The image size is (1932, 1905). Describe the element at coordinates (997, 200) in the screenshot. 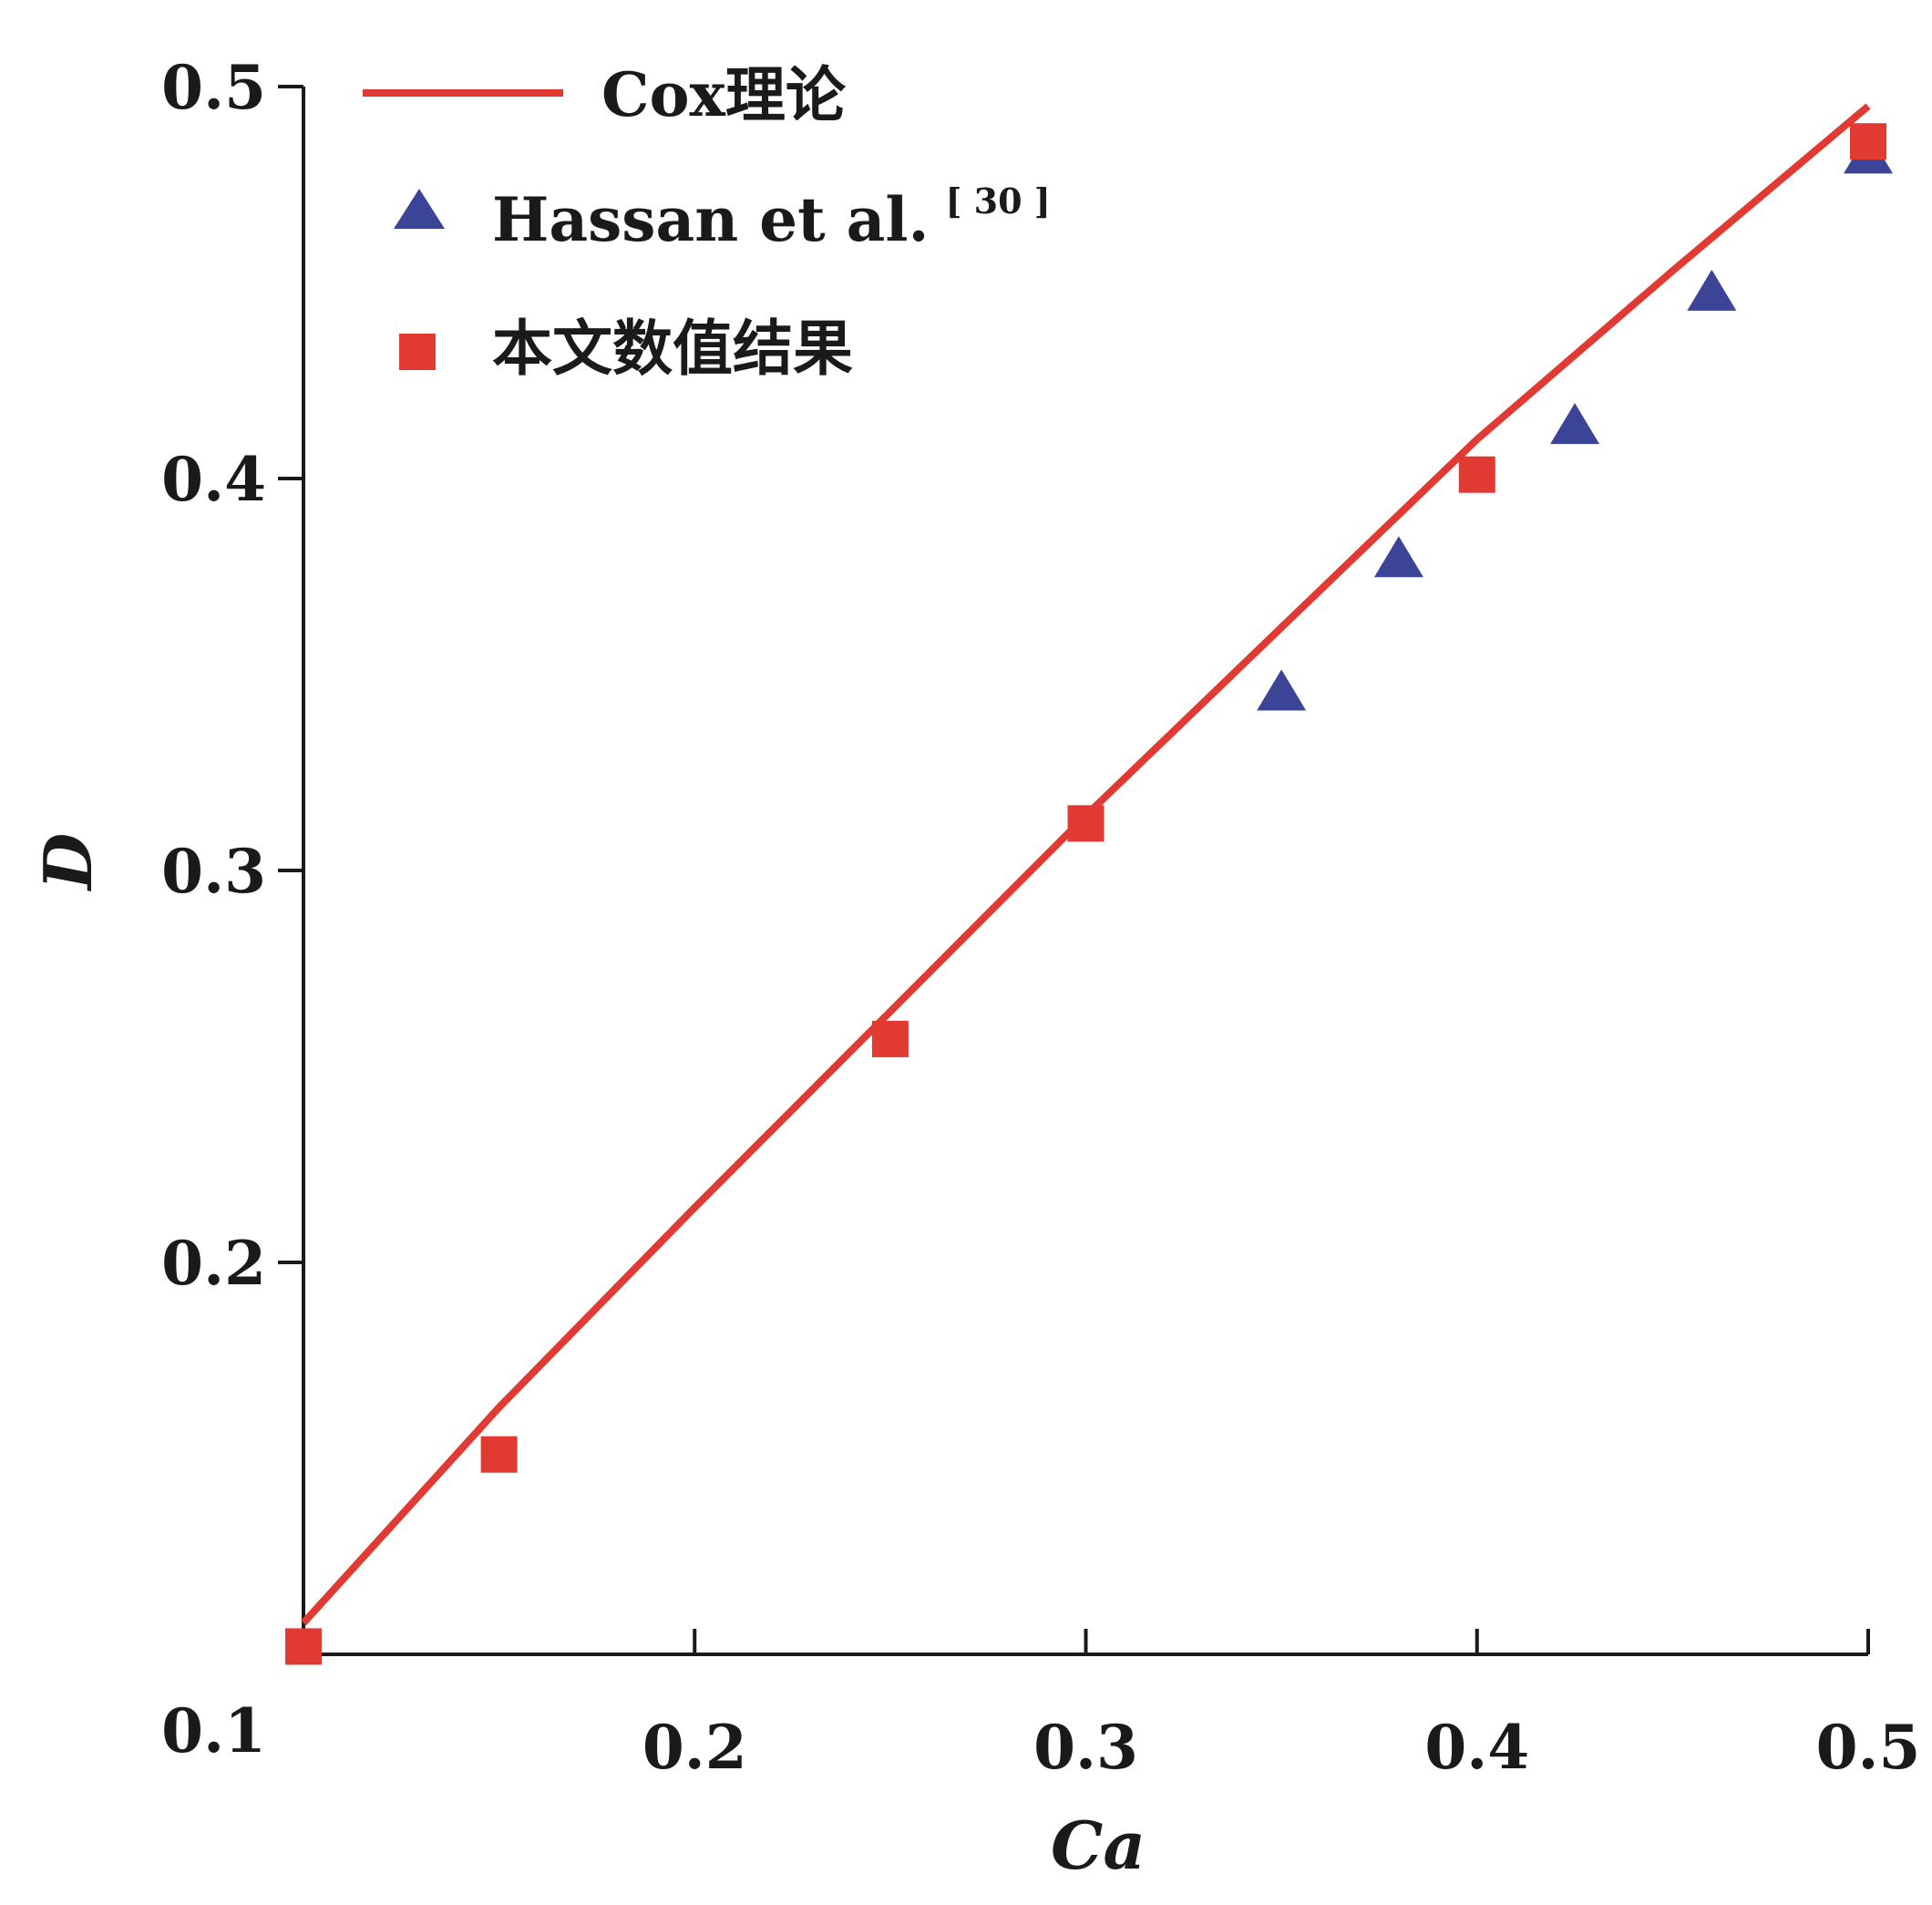

I see `legend-label-hassan-ref: [ 30 ]` at that location.